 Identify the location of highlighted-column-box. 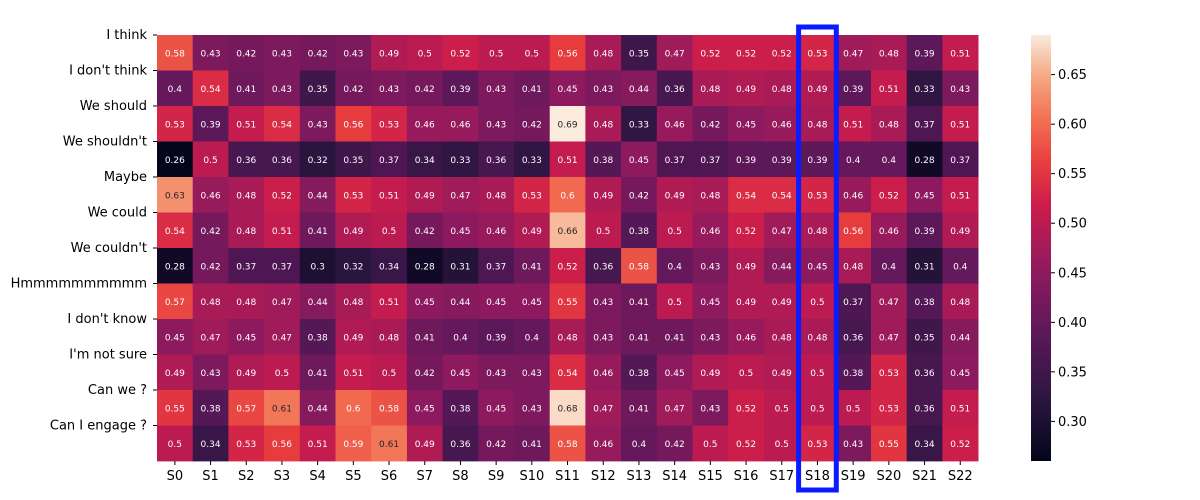
(817, 258).